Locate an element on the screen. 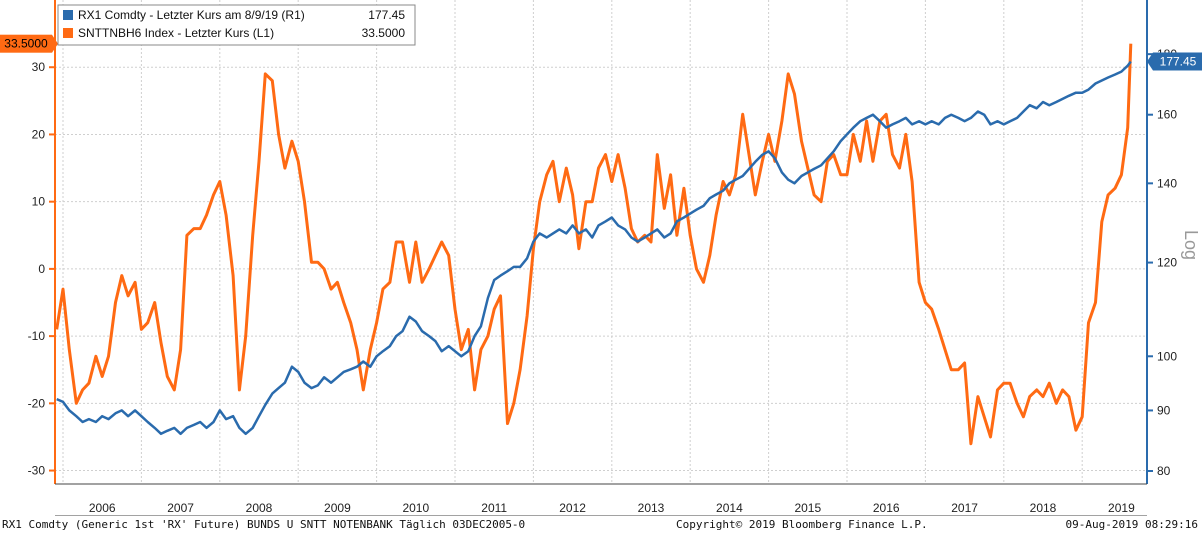 Image resolution: width=1202 pixels, height=534 pixels. footer-timestamp: 09-Aug-2019 08:29:16 is located at coordinates (1131, 524).